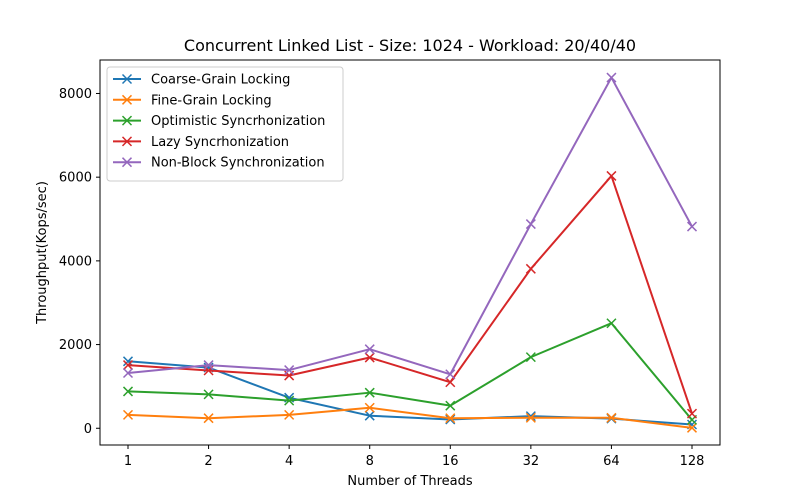 Image resolution: width=800 pixels, height=500 pixels. I want to click on legend-label: Lazy Syncrhonization, so click(220, 142).